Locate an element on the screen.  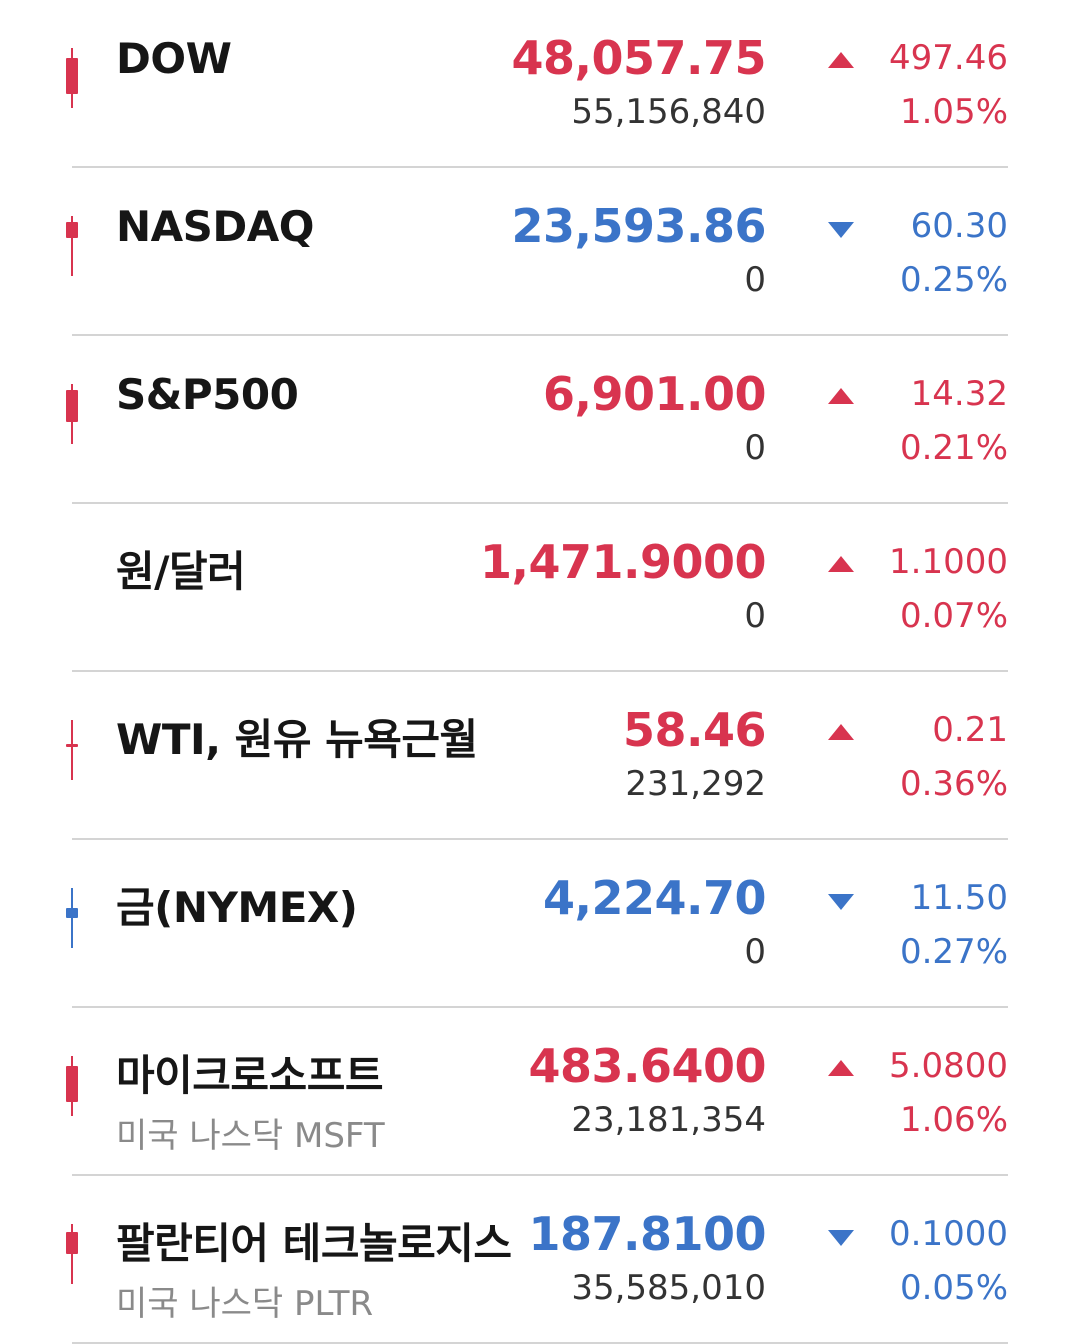
item-change-percent: 0.07% is located at coordinates (953, 616).